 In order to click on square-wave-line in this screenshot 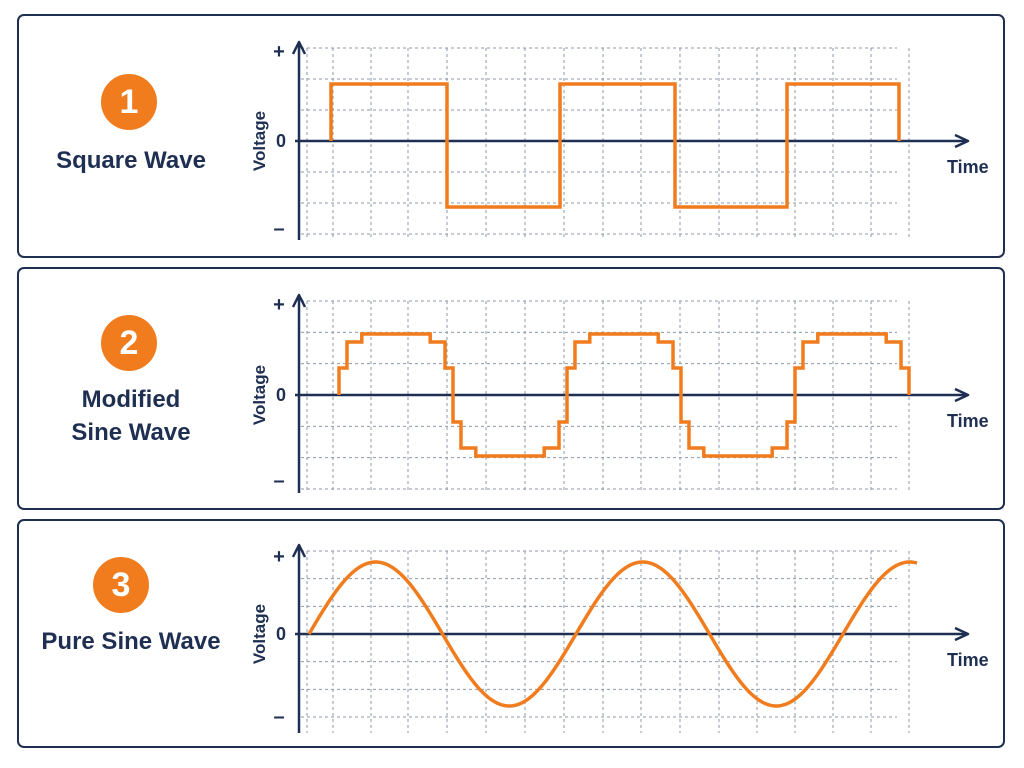, I will do `click(615, 145)`.